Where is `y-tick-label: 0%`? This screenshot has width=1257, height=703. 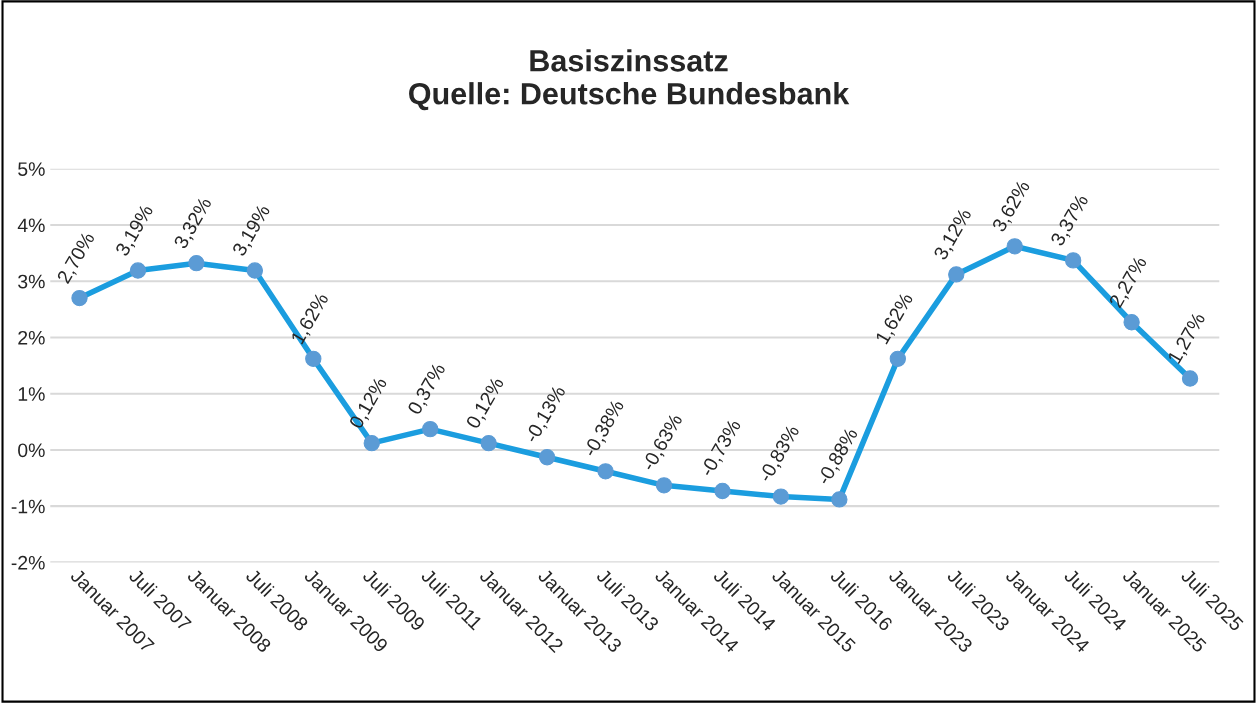 y-tick-label: 0% is located at coordinates (31, 450).